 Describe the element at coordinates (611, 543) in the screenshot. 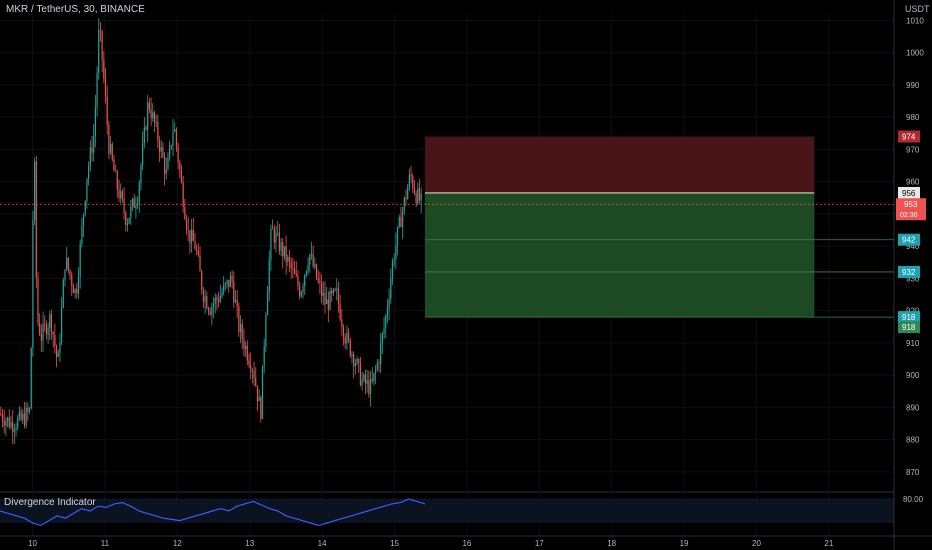

I see `x-tick-label: 18` at that location.